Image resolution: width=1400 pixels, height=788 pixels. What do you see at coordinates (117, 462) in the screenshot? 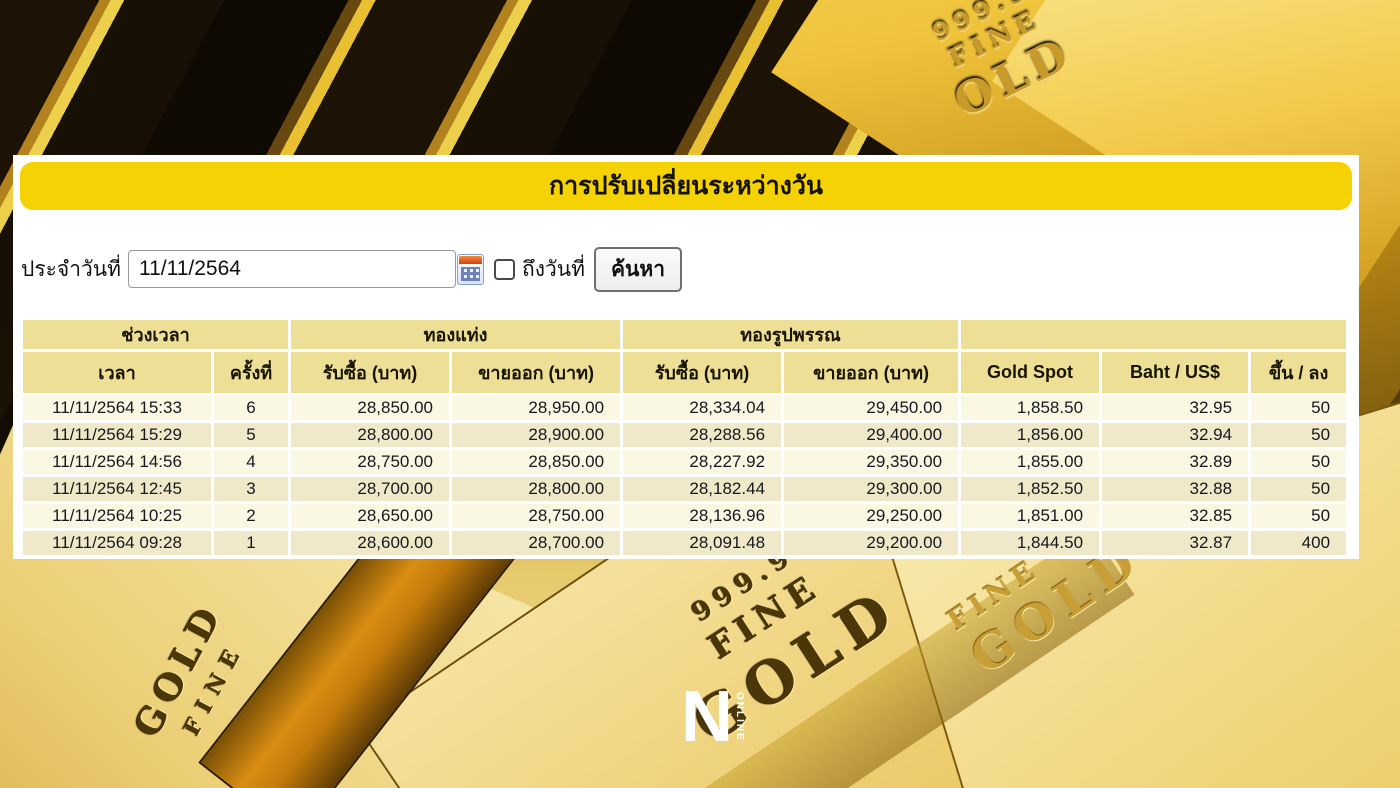
I see `table-cell: 11/11/2564 14:56` at bounding box center [117, 462].